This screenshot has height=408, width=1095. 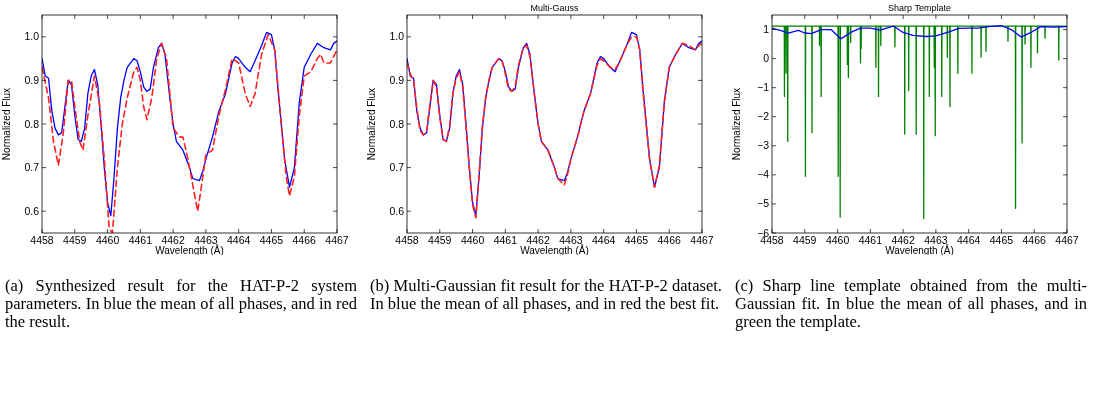 I want to click on y-tick-label: −1, so click(x=763, y=87).